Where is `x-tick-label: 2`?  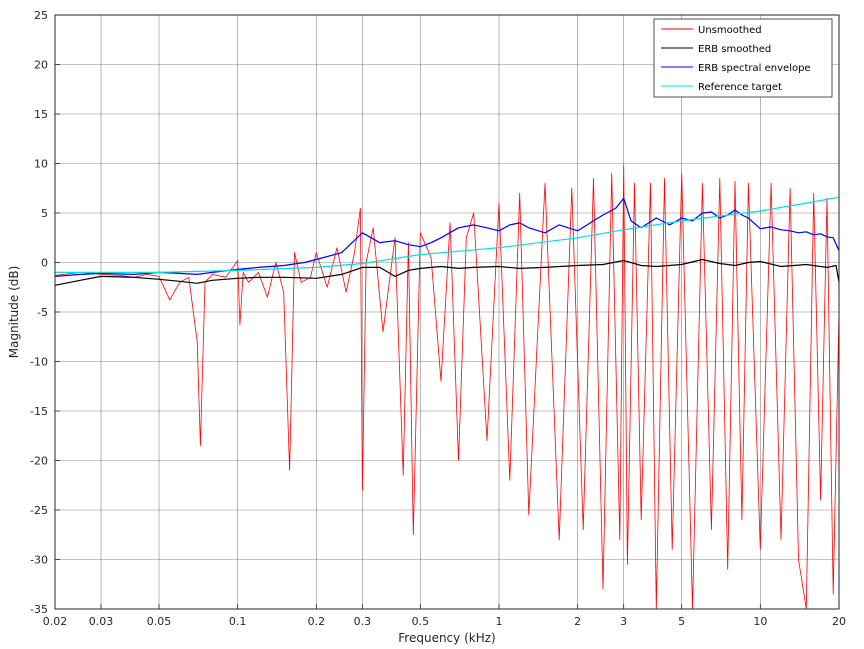 x-tick-label: 2 is located at coordinates (577, 621).